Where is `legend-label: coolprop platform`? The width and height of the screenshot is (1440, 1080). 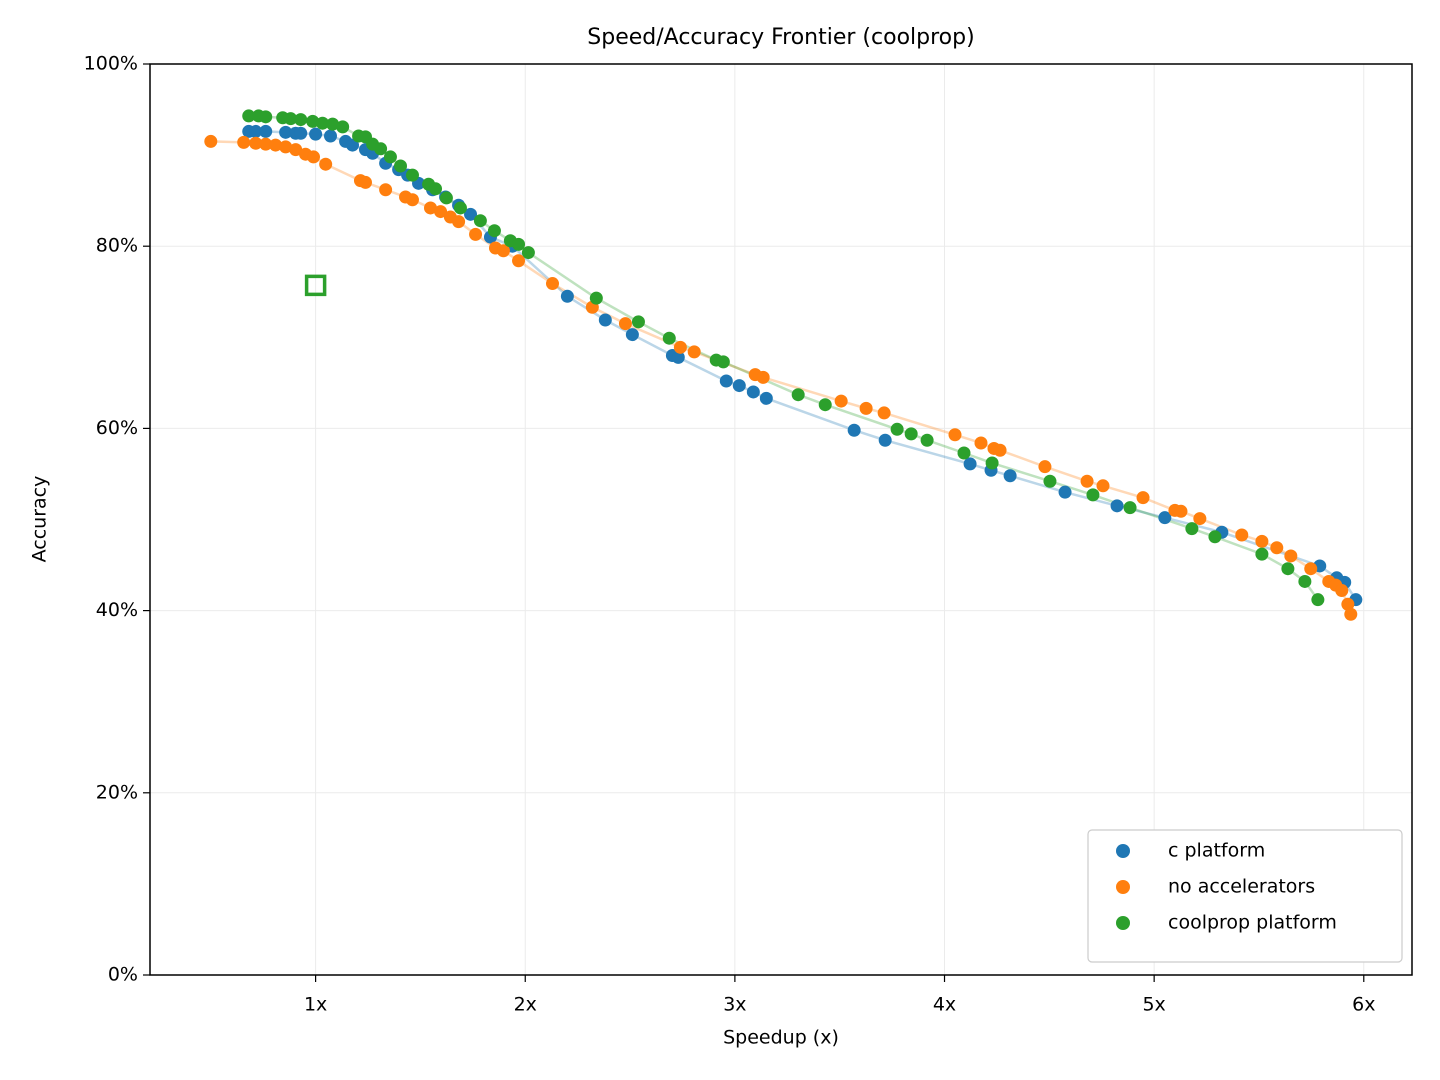
legend-label: coolprop platform is located at coordinates (1252, 923).